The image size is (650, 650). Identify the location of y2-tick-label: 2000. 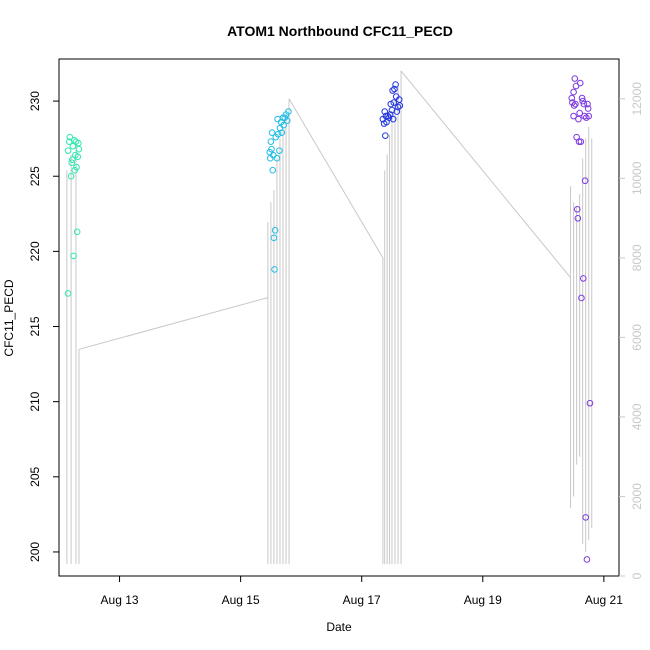
(637, 496).